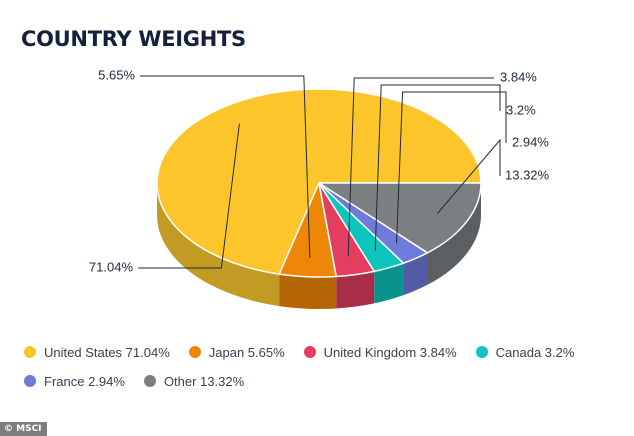 The height and width of the screenshot is (436, 634). Describe the element at coordinates (133, 39) in the screenshot. I see `chart-title: COUNTRY WEIGHTS` at that location.